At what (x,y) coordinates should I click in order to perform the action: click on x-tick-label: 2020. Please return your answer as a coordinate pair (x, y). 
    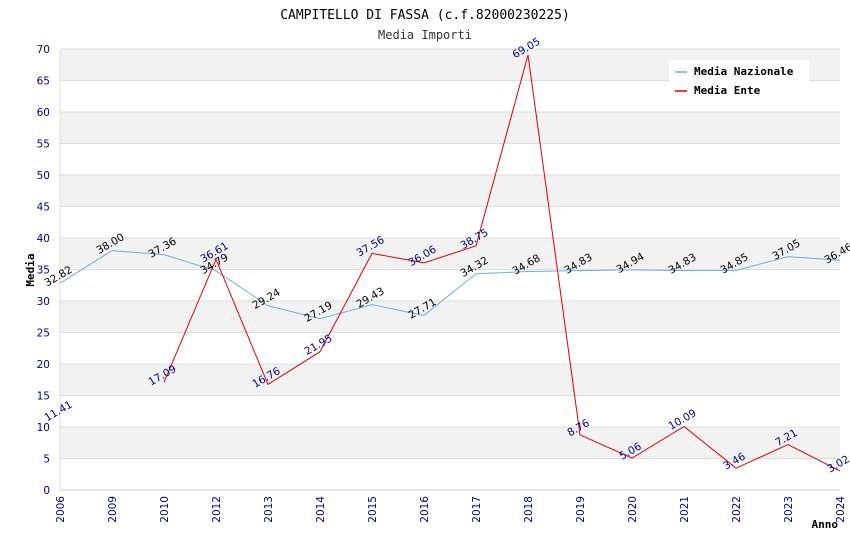
    Looking at the image, I should click on (633, 509).